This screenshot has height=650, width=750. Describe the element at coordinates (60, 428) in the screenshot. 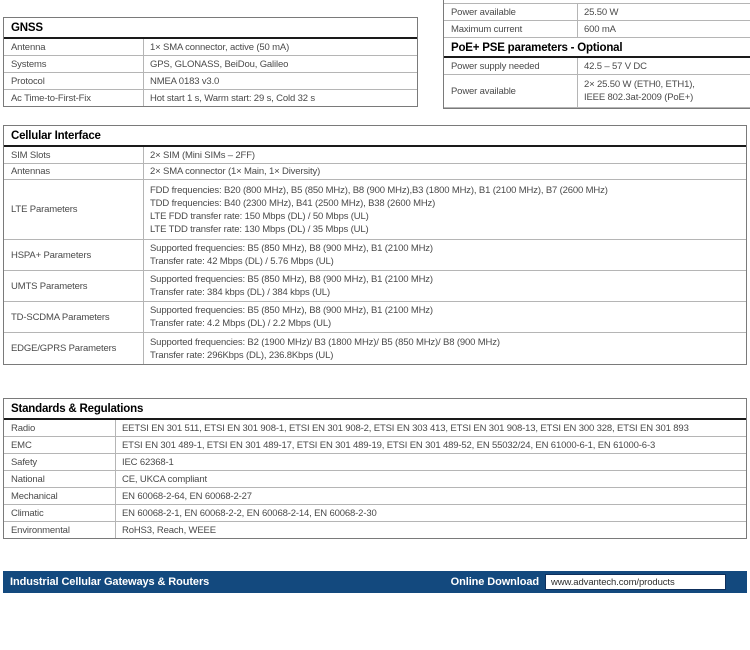

I see `spec-label: Radio` at that location.